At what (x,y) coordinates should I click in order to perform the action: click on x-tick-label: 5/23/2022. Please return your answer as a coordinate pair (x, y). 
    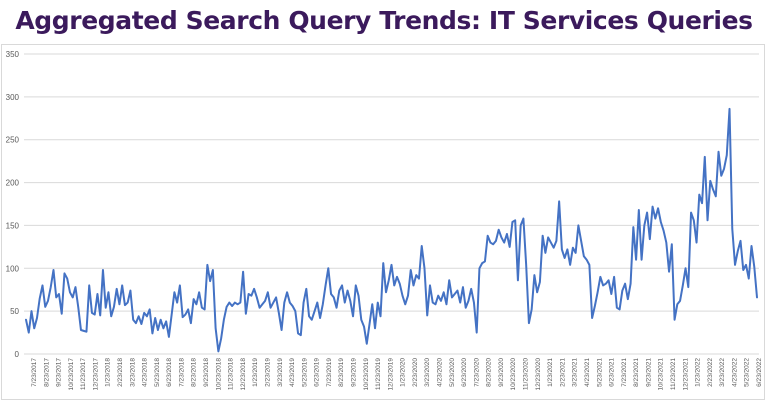
    Looking at the image, I should click on (747, 372).